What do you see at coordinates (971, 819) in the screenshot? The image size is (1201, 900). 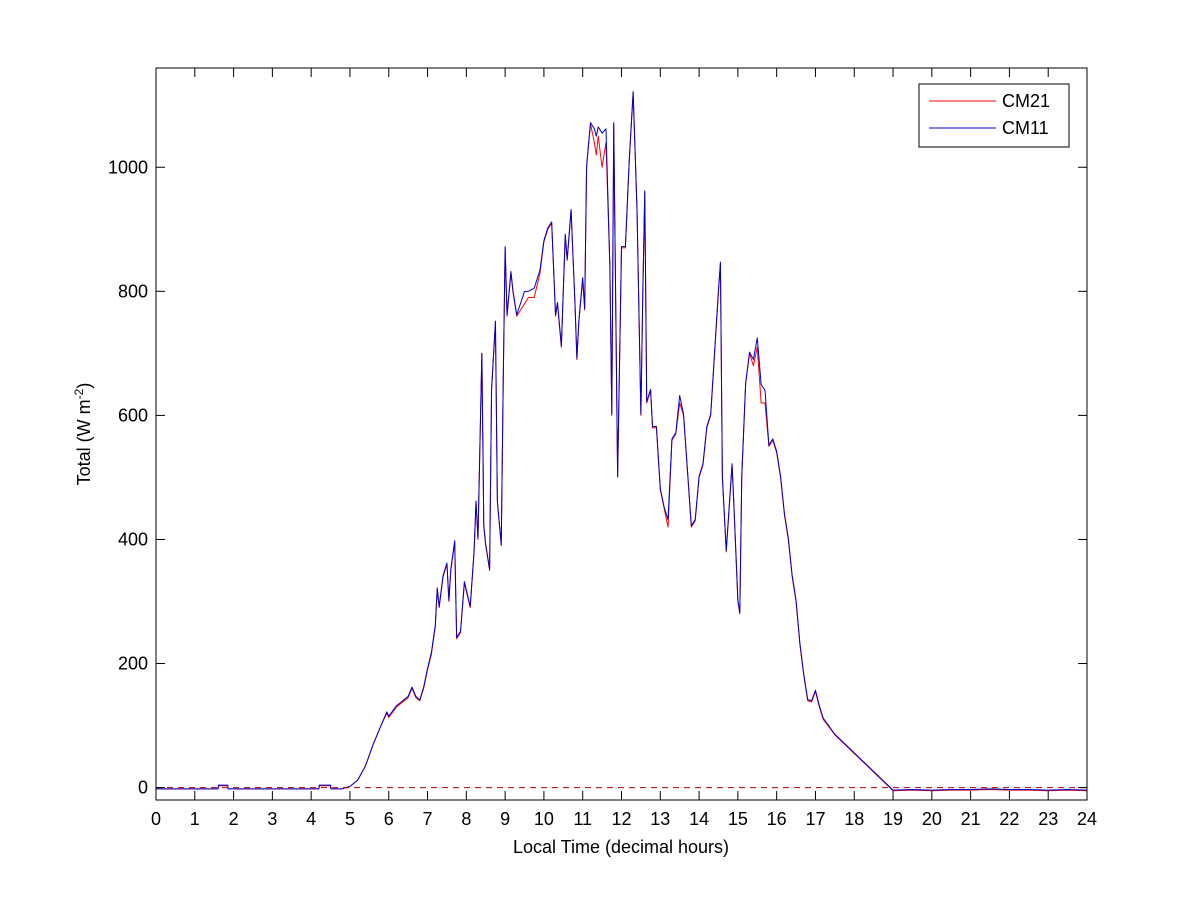 I see `x-tick-label: 21` at bounding box center [971, 819].